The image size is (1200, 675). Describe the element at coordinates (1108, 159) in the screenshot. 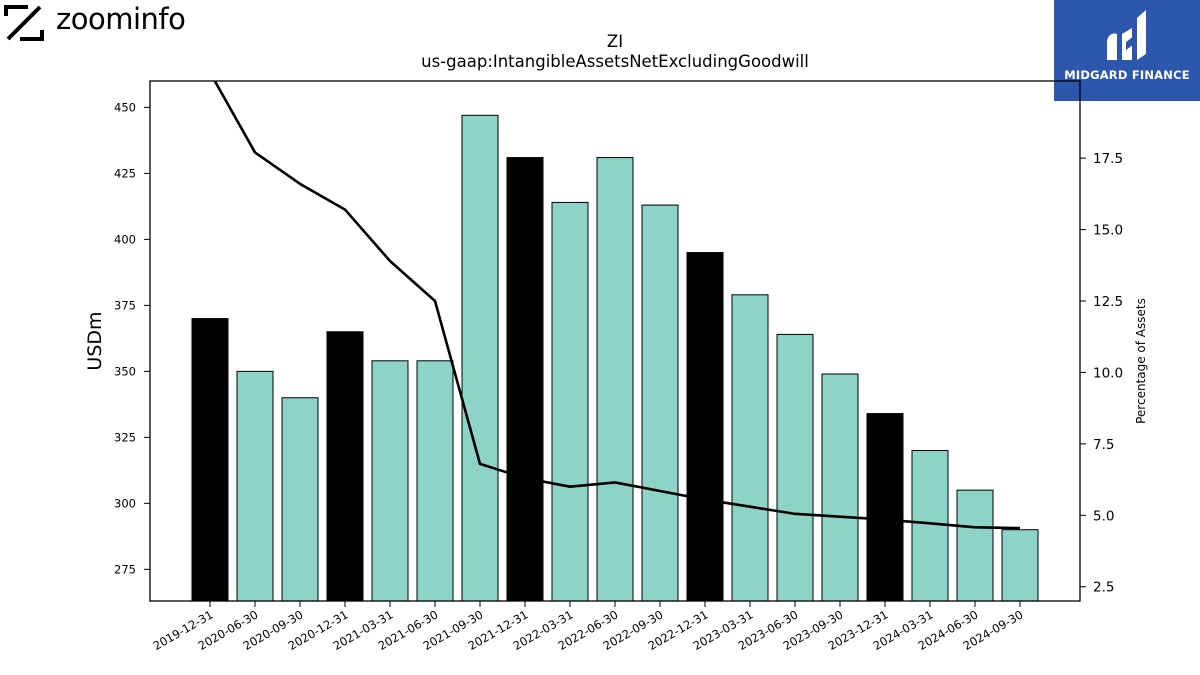

I see `y2-tick-label: 17.5` at that location.